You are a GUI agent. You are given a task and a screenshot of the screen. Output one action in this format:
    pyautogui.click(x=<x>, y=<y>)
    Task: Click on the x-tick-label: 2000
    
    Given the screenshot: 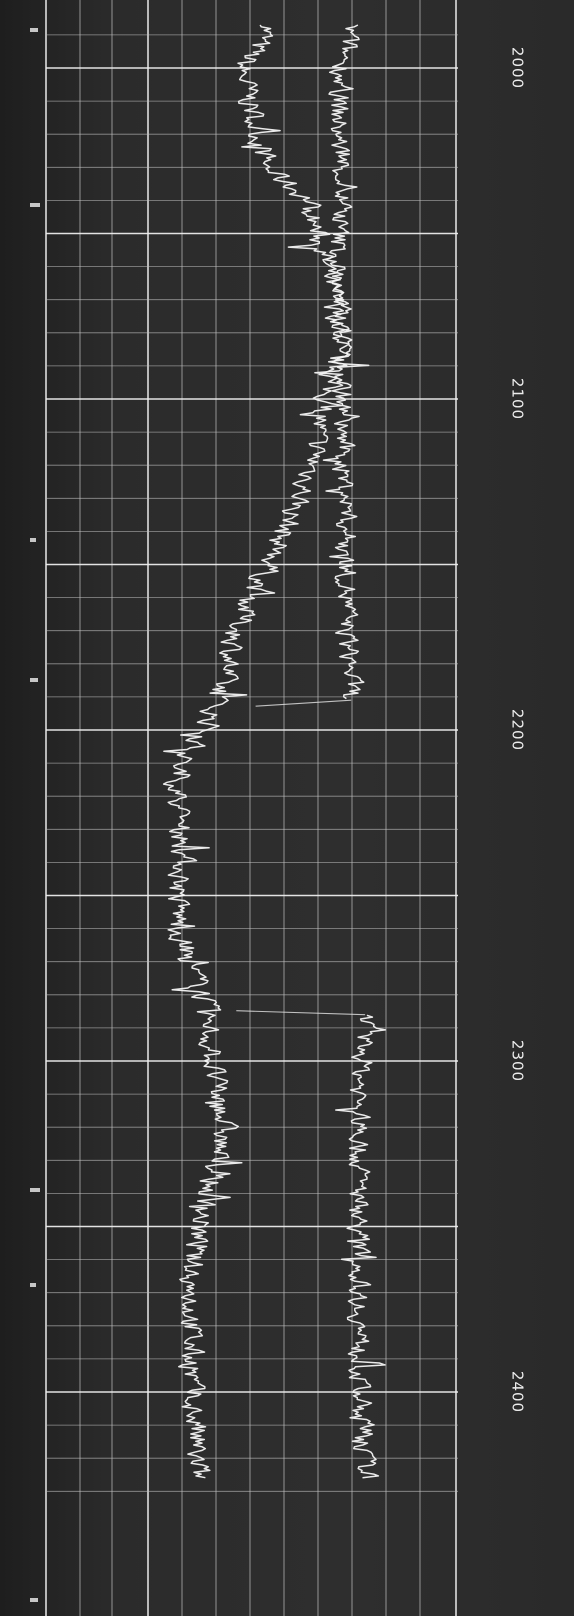 What is the action you would take?
    pyautogui.click(x=518, y=68)
    